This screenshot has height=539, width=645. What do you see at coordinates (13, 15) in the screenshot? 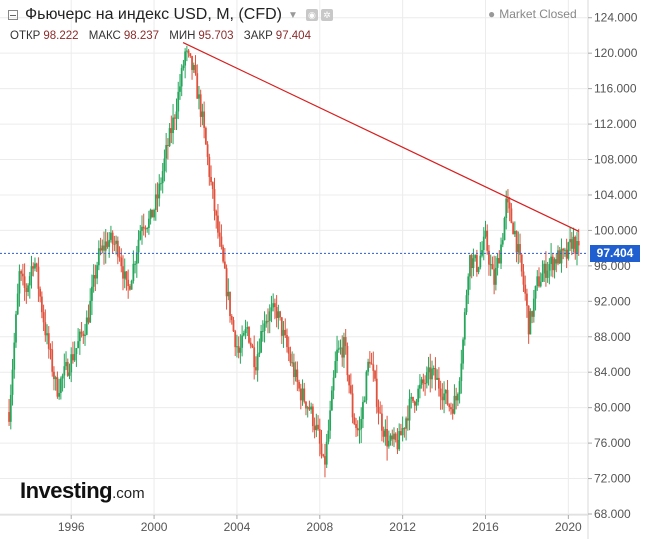
I see `collapse-icon` at bounding box center [13, 15].